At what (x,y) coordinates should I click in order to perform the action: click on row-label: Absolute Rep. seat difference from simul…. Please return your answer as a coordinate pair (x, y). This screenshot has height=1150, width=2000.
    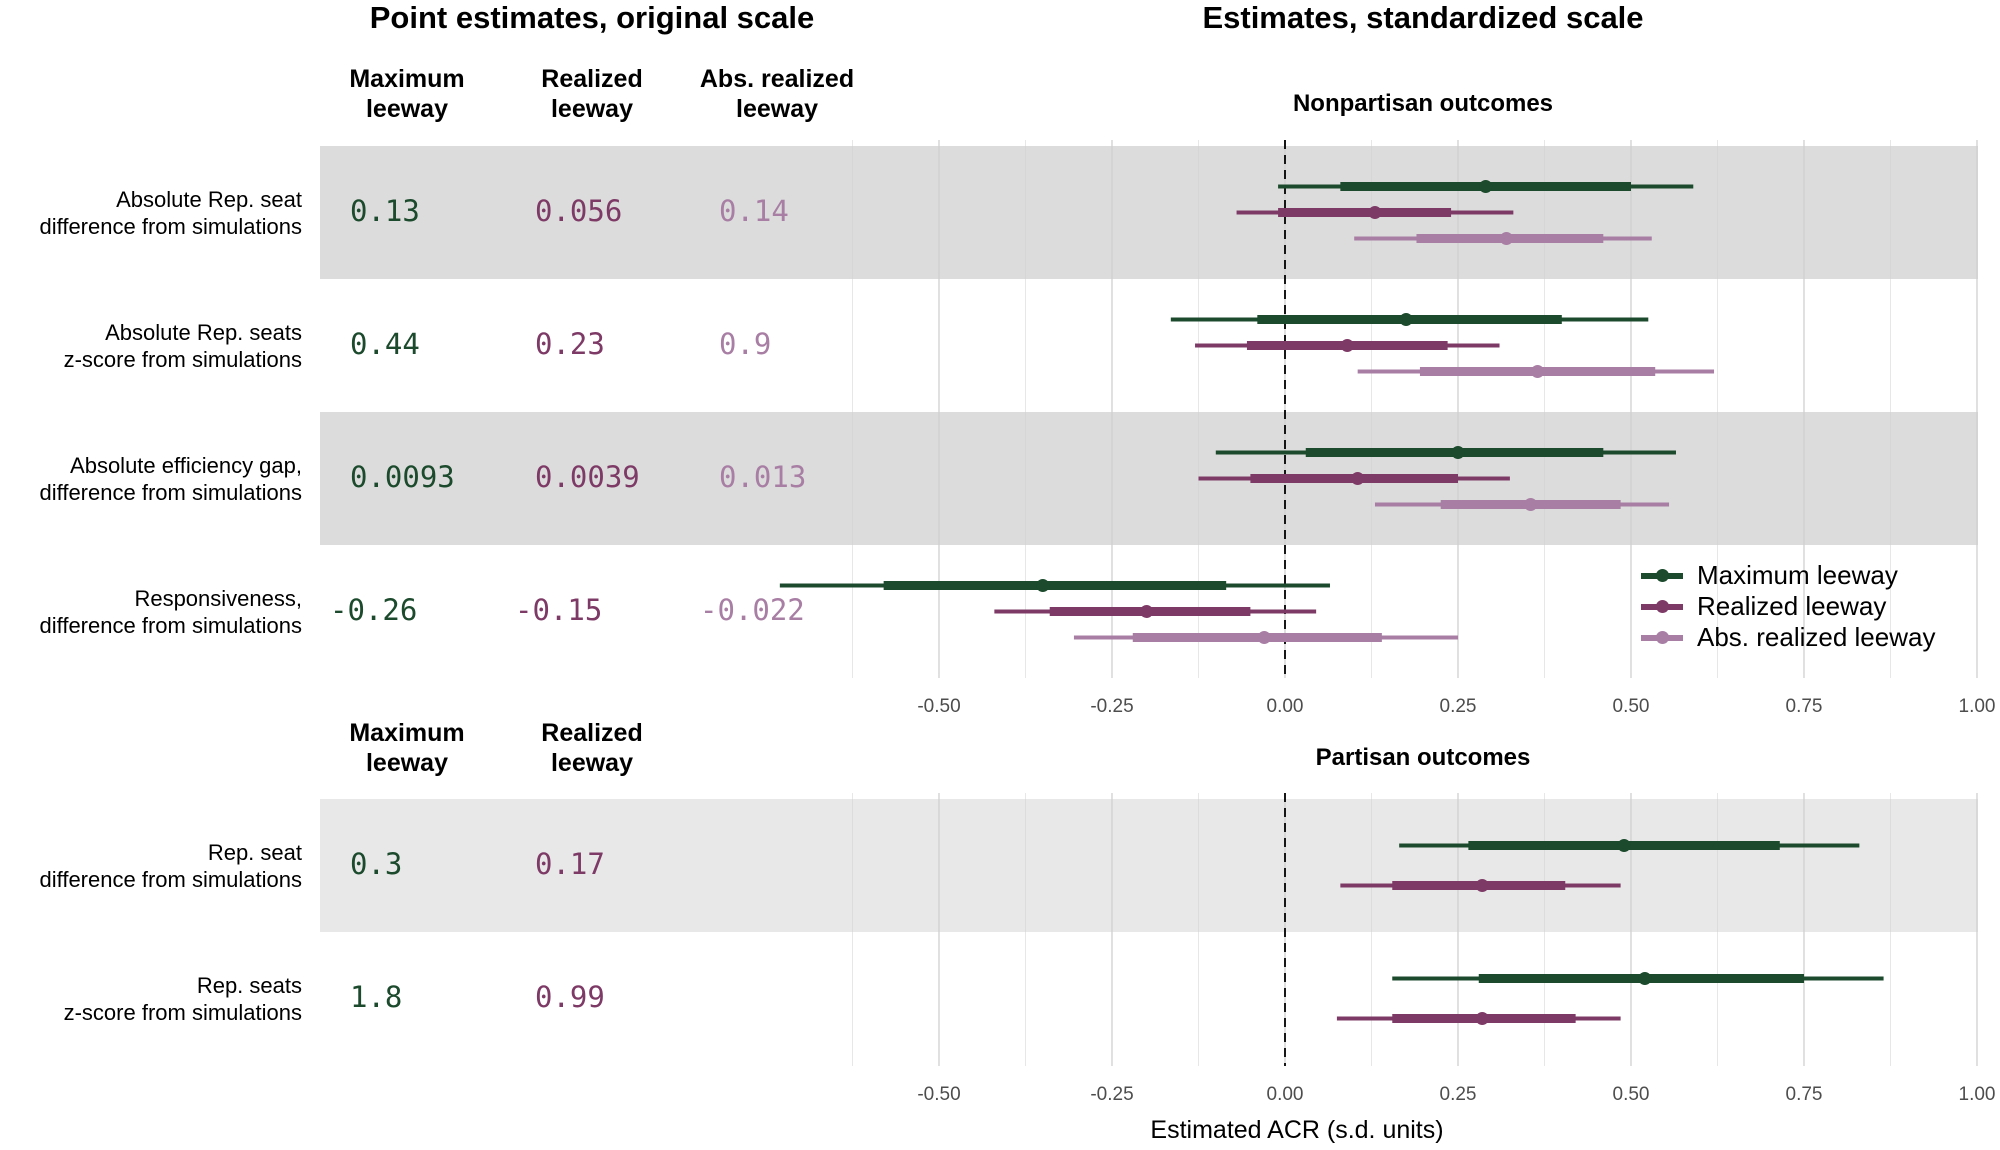
    Looking at the image, I should click on (171, 213).